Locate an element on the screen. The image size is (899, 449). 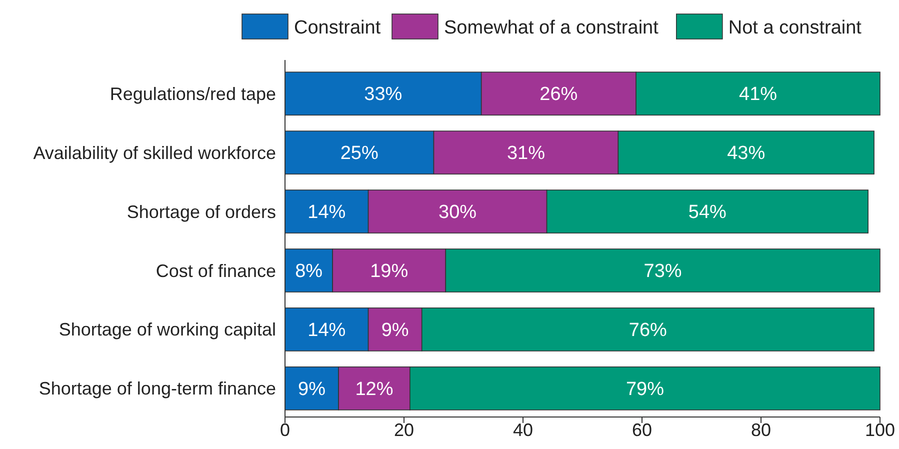
x-tick-label: 60 is located at coordinates (642, 430).